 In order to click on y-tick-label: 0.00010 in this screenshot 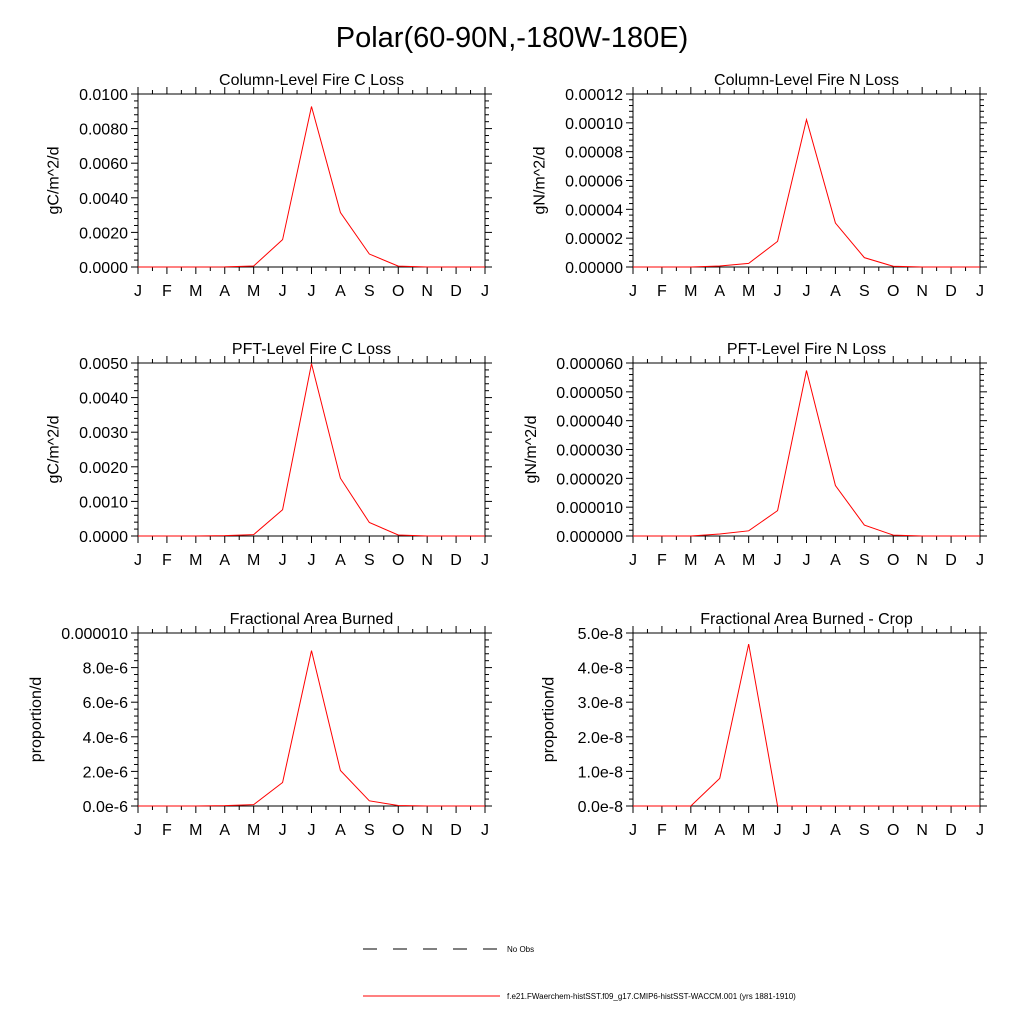, I will do `click(594, 124)`.